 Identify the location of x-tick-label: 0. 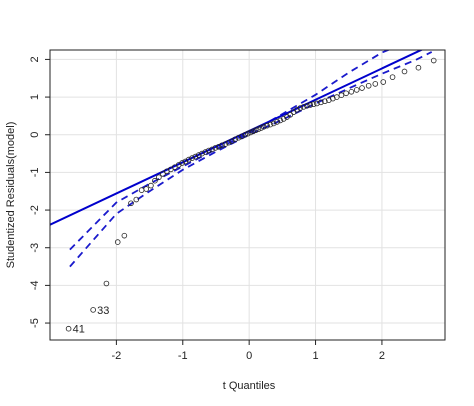
(249, 356).